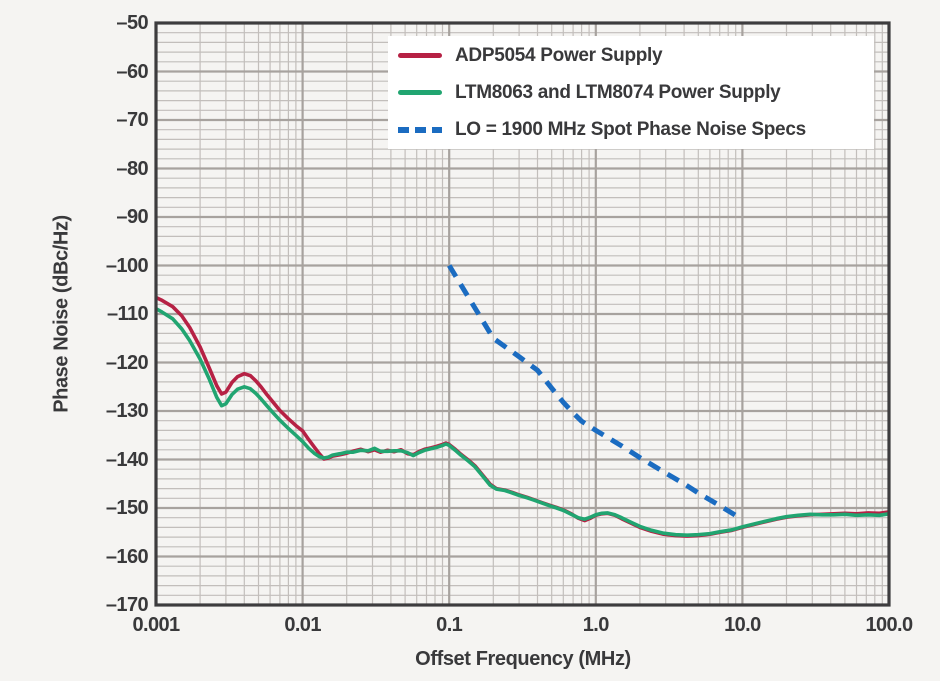 The image size is (940, 681). I want to click on y-tick-label: –100, so click(127, 265).